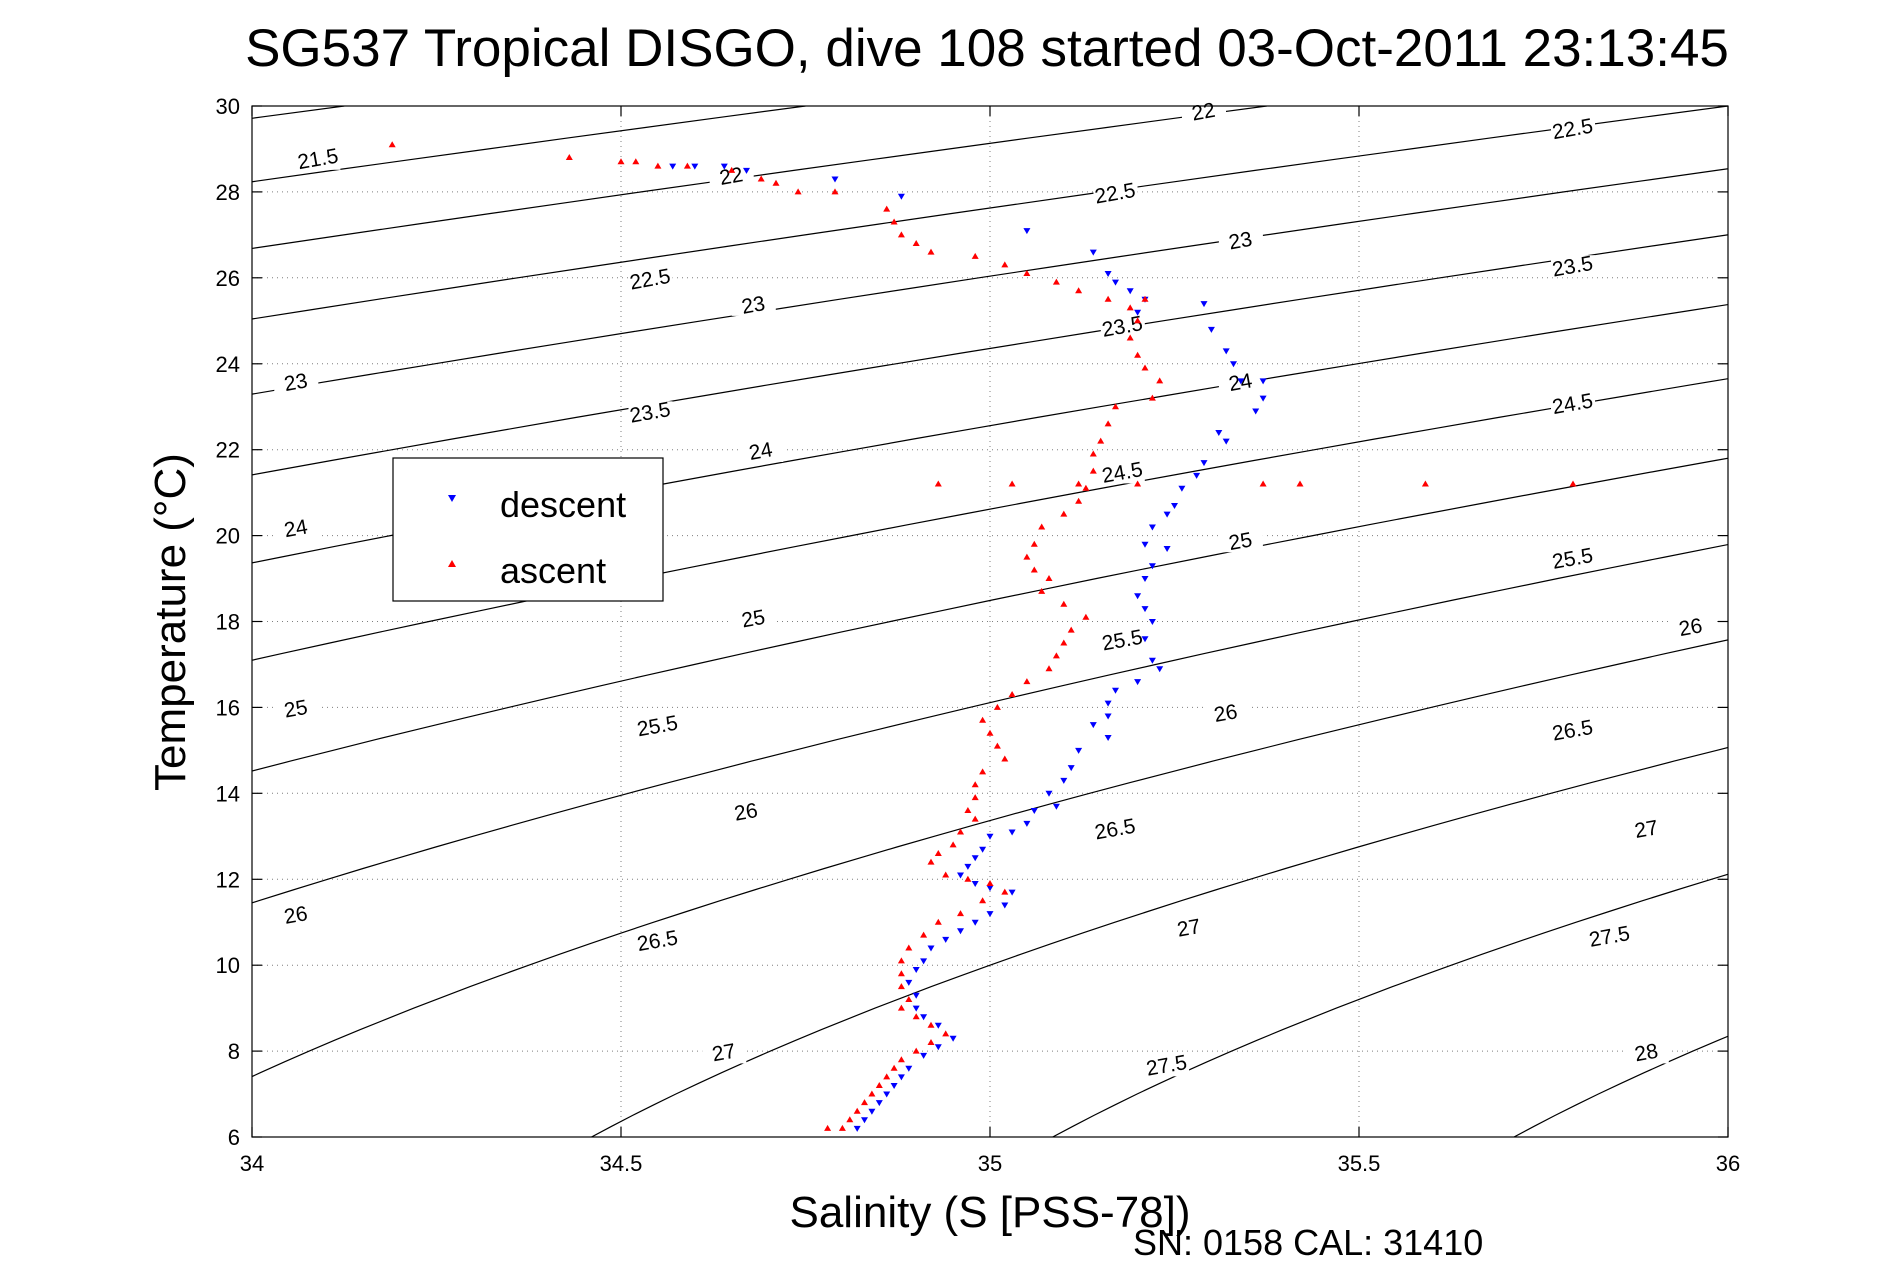  I want to click on isopycnal-line, so click(990, 213).